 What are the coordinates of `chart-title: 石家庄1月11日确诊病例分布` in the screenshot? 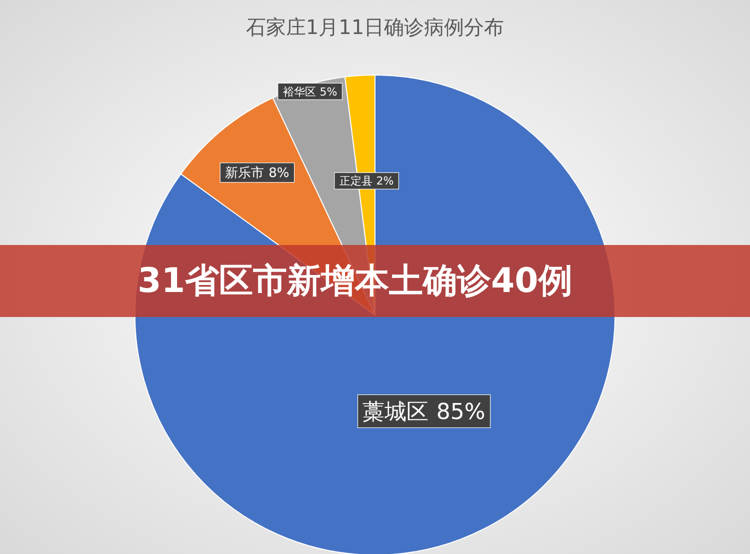 It's located at (375, 27).